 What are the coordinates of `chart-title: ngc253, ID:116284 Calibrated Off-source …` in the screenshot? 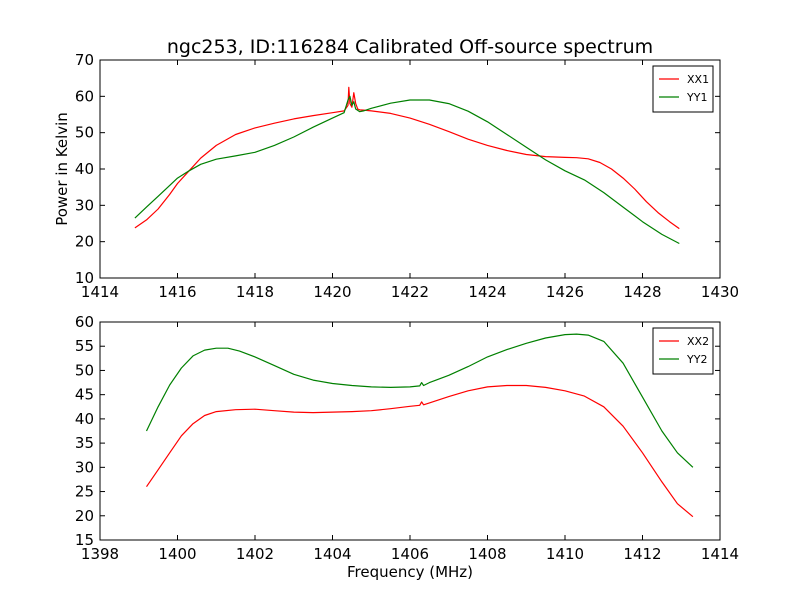 It's located at (410, 47).